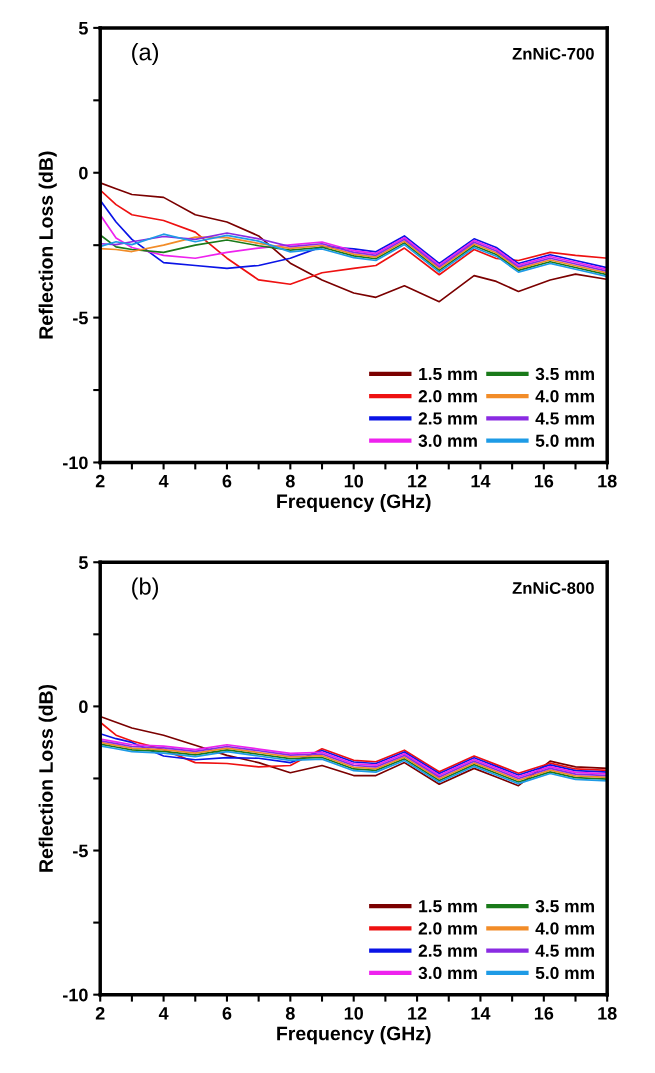  Describe the element at coordinates (145, 54) in the screenshot. I see `annotation: (a)` at that location.